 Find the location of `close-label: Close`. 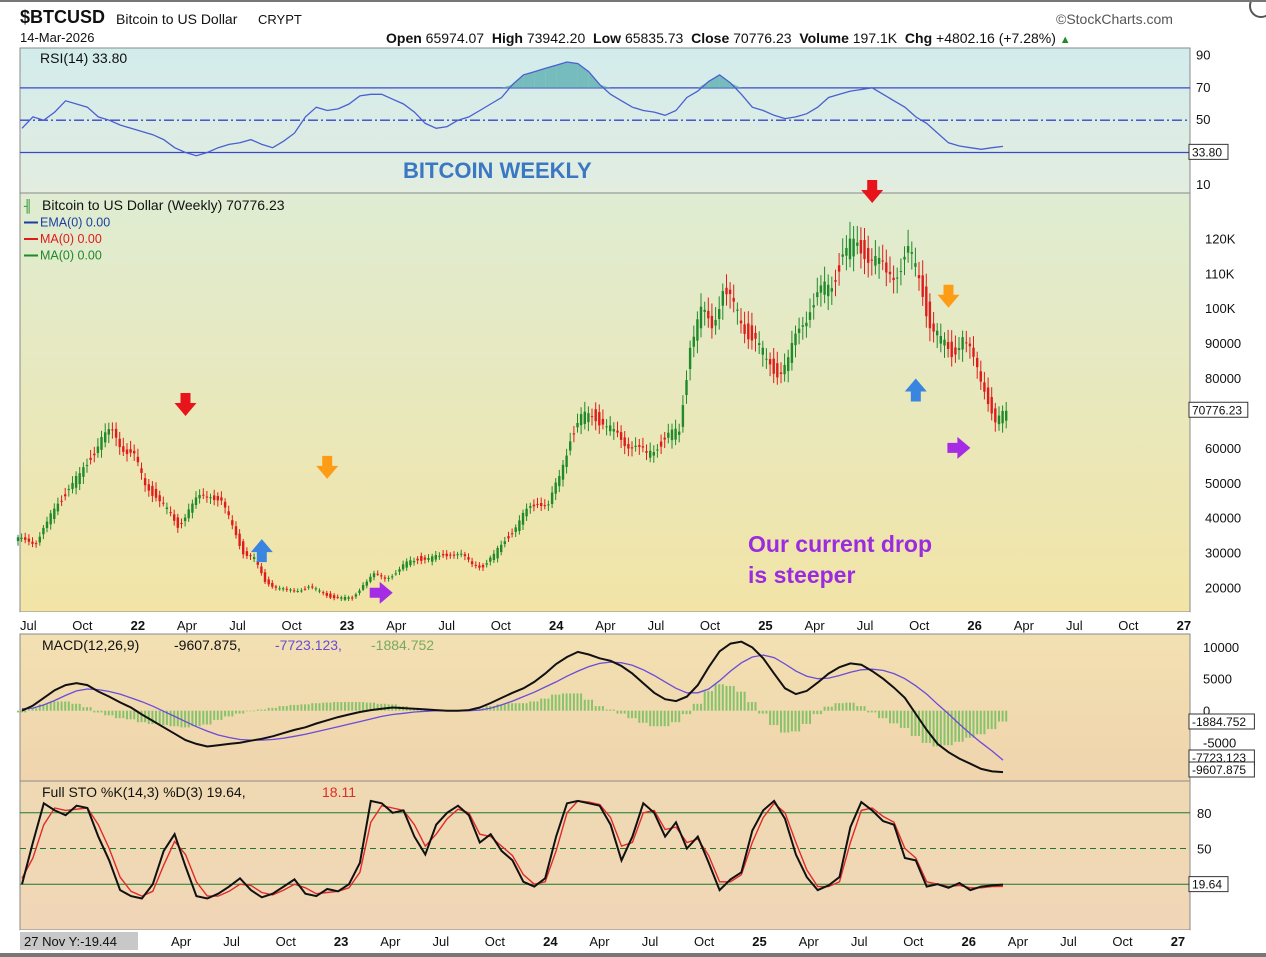

close-label: Close is located at coordinates (710, 38).